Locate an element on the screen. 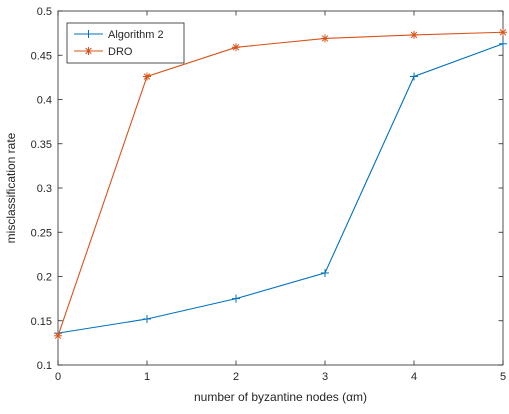 Image resolution: width=509 pixels, height=414 pixels. legend-item: Algorithm 2 is located at coordinates (119, 35).